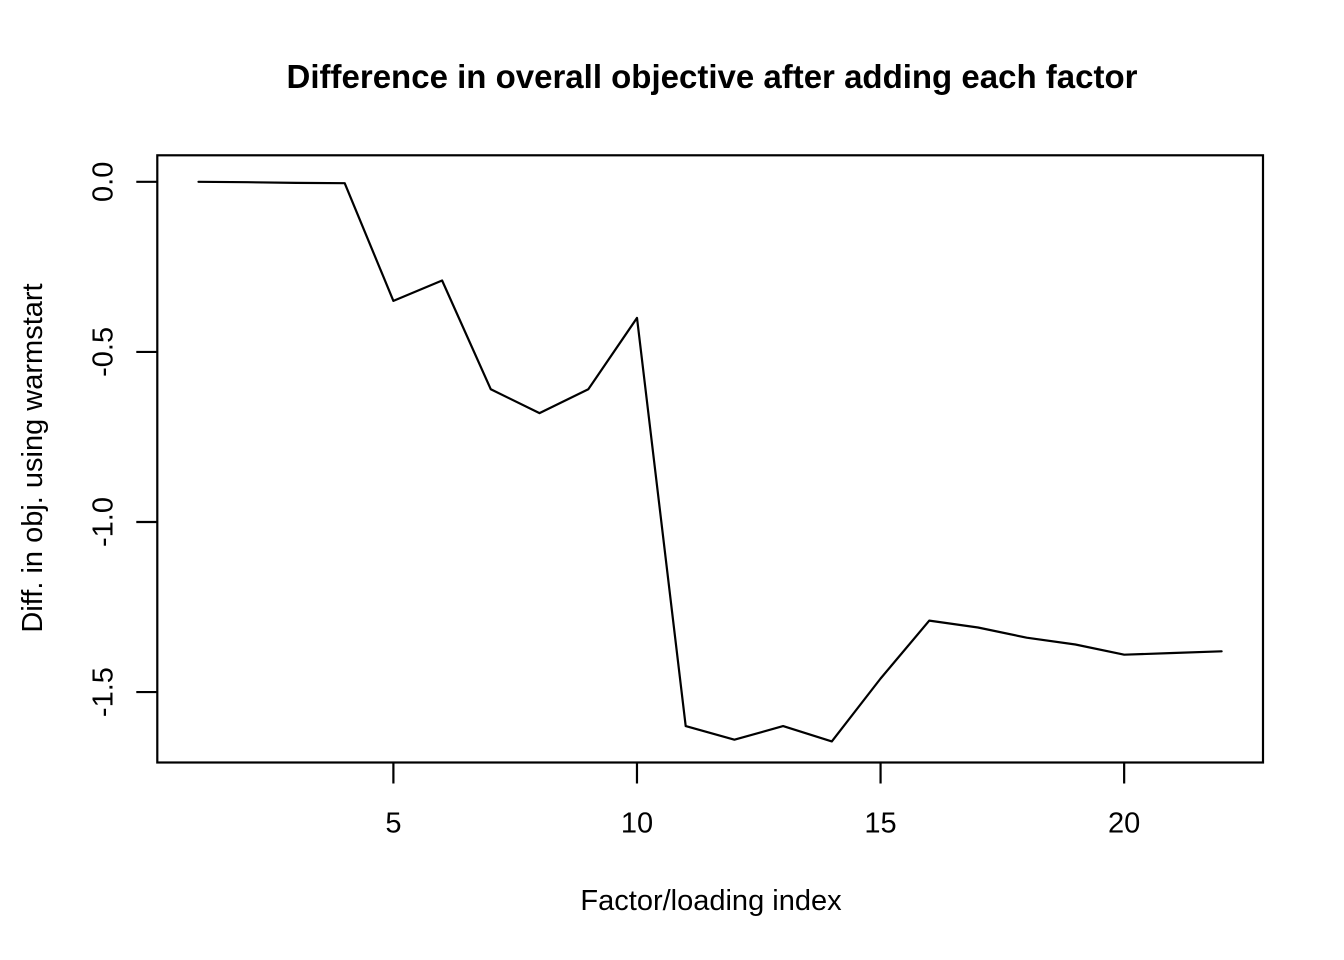 Image resolution: width=1344 pixels, height=960 pixels. Describe the element at coordinates (103, 692) in the screenshot. I see `y-axis-tick-label: -1.5` at that location.